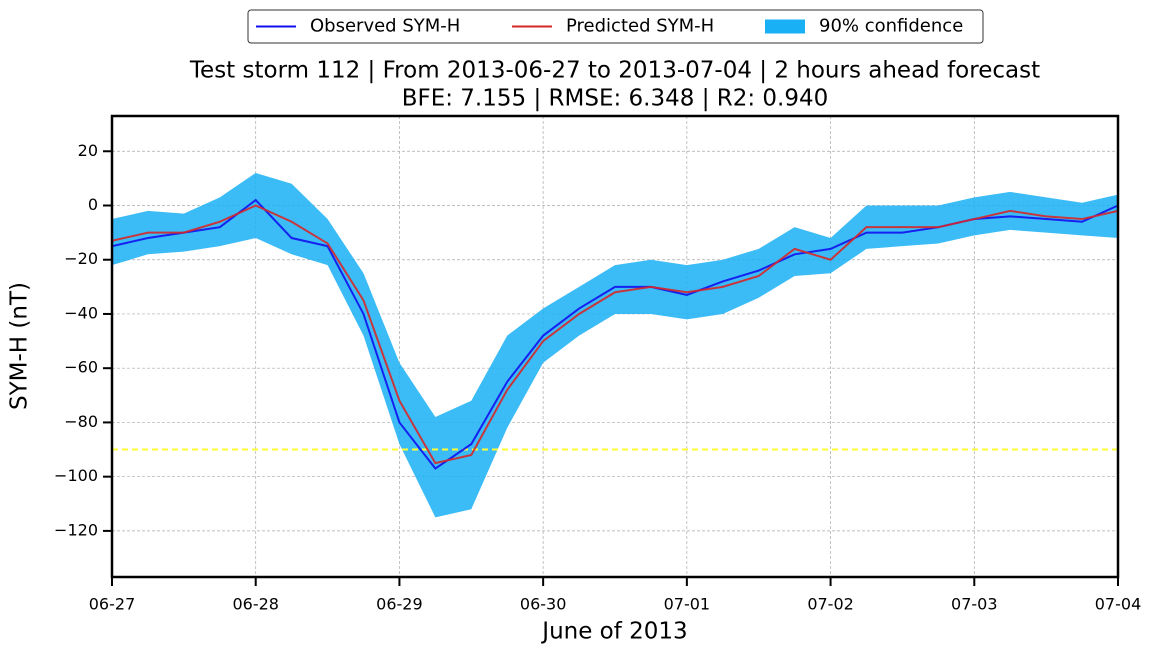 The height and width of the screenshot is (655, 1157). Describe the element at coordinates (76, 529) in the screenshot. I see `y-tick-label: −120` at that location.